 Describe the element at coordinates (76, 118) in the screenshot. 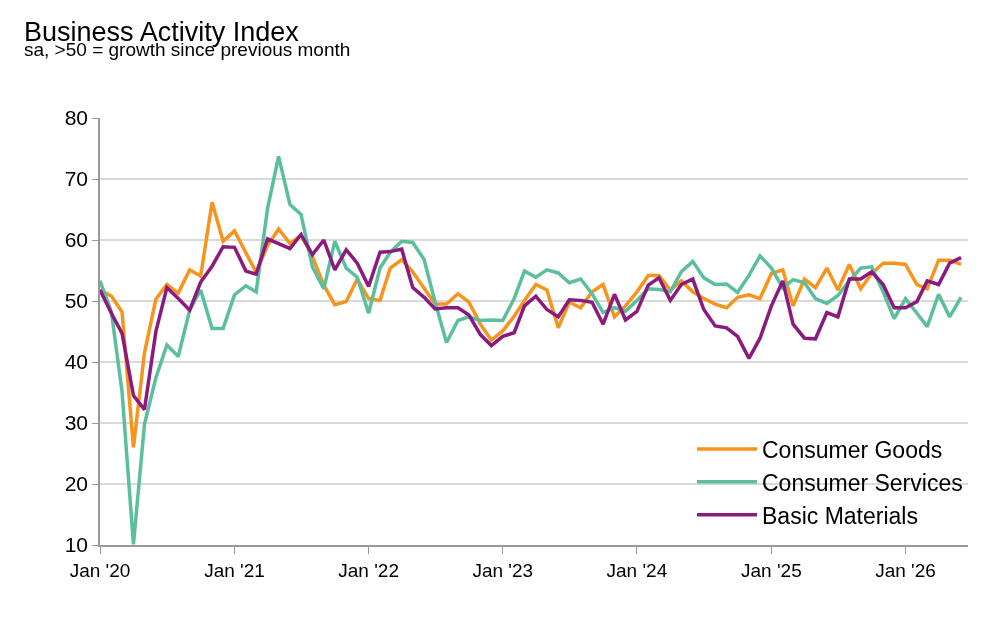

I see `y-tick-label: 80` at that location.